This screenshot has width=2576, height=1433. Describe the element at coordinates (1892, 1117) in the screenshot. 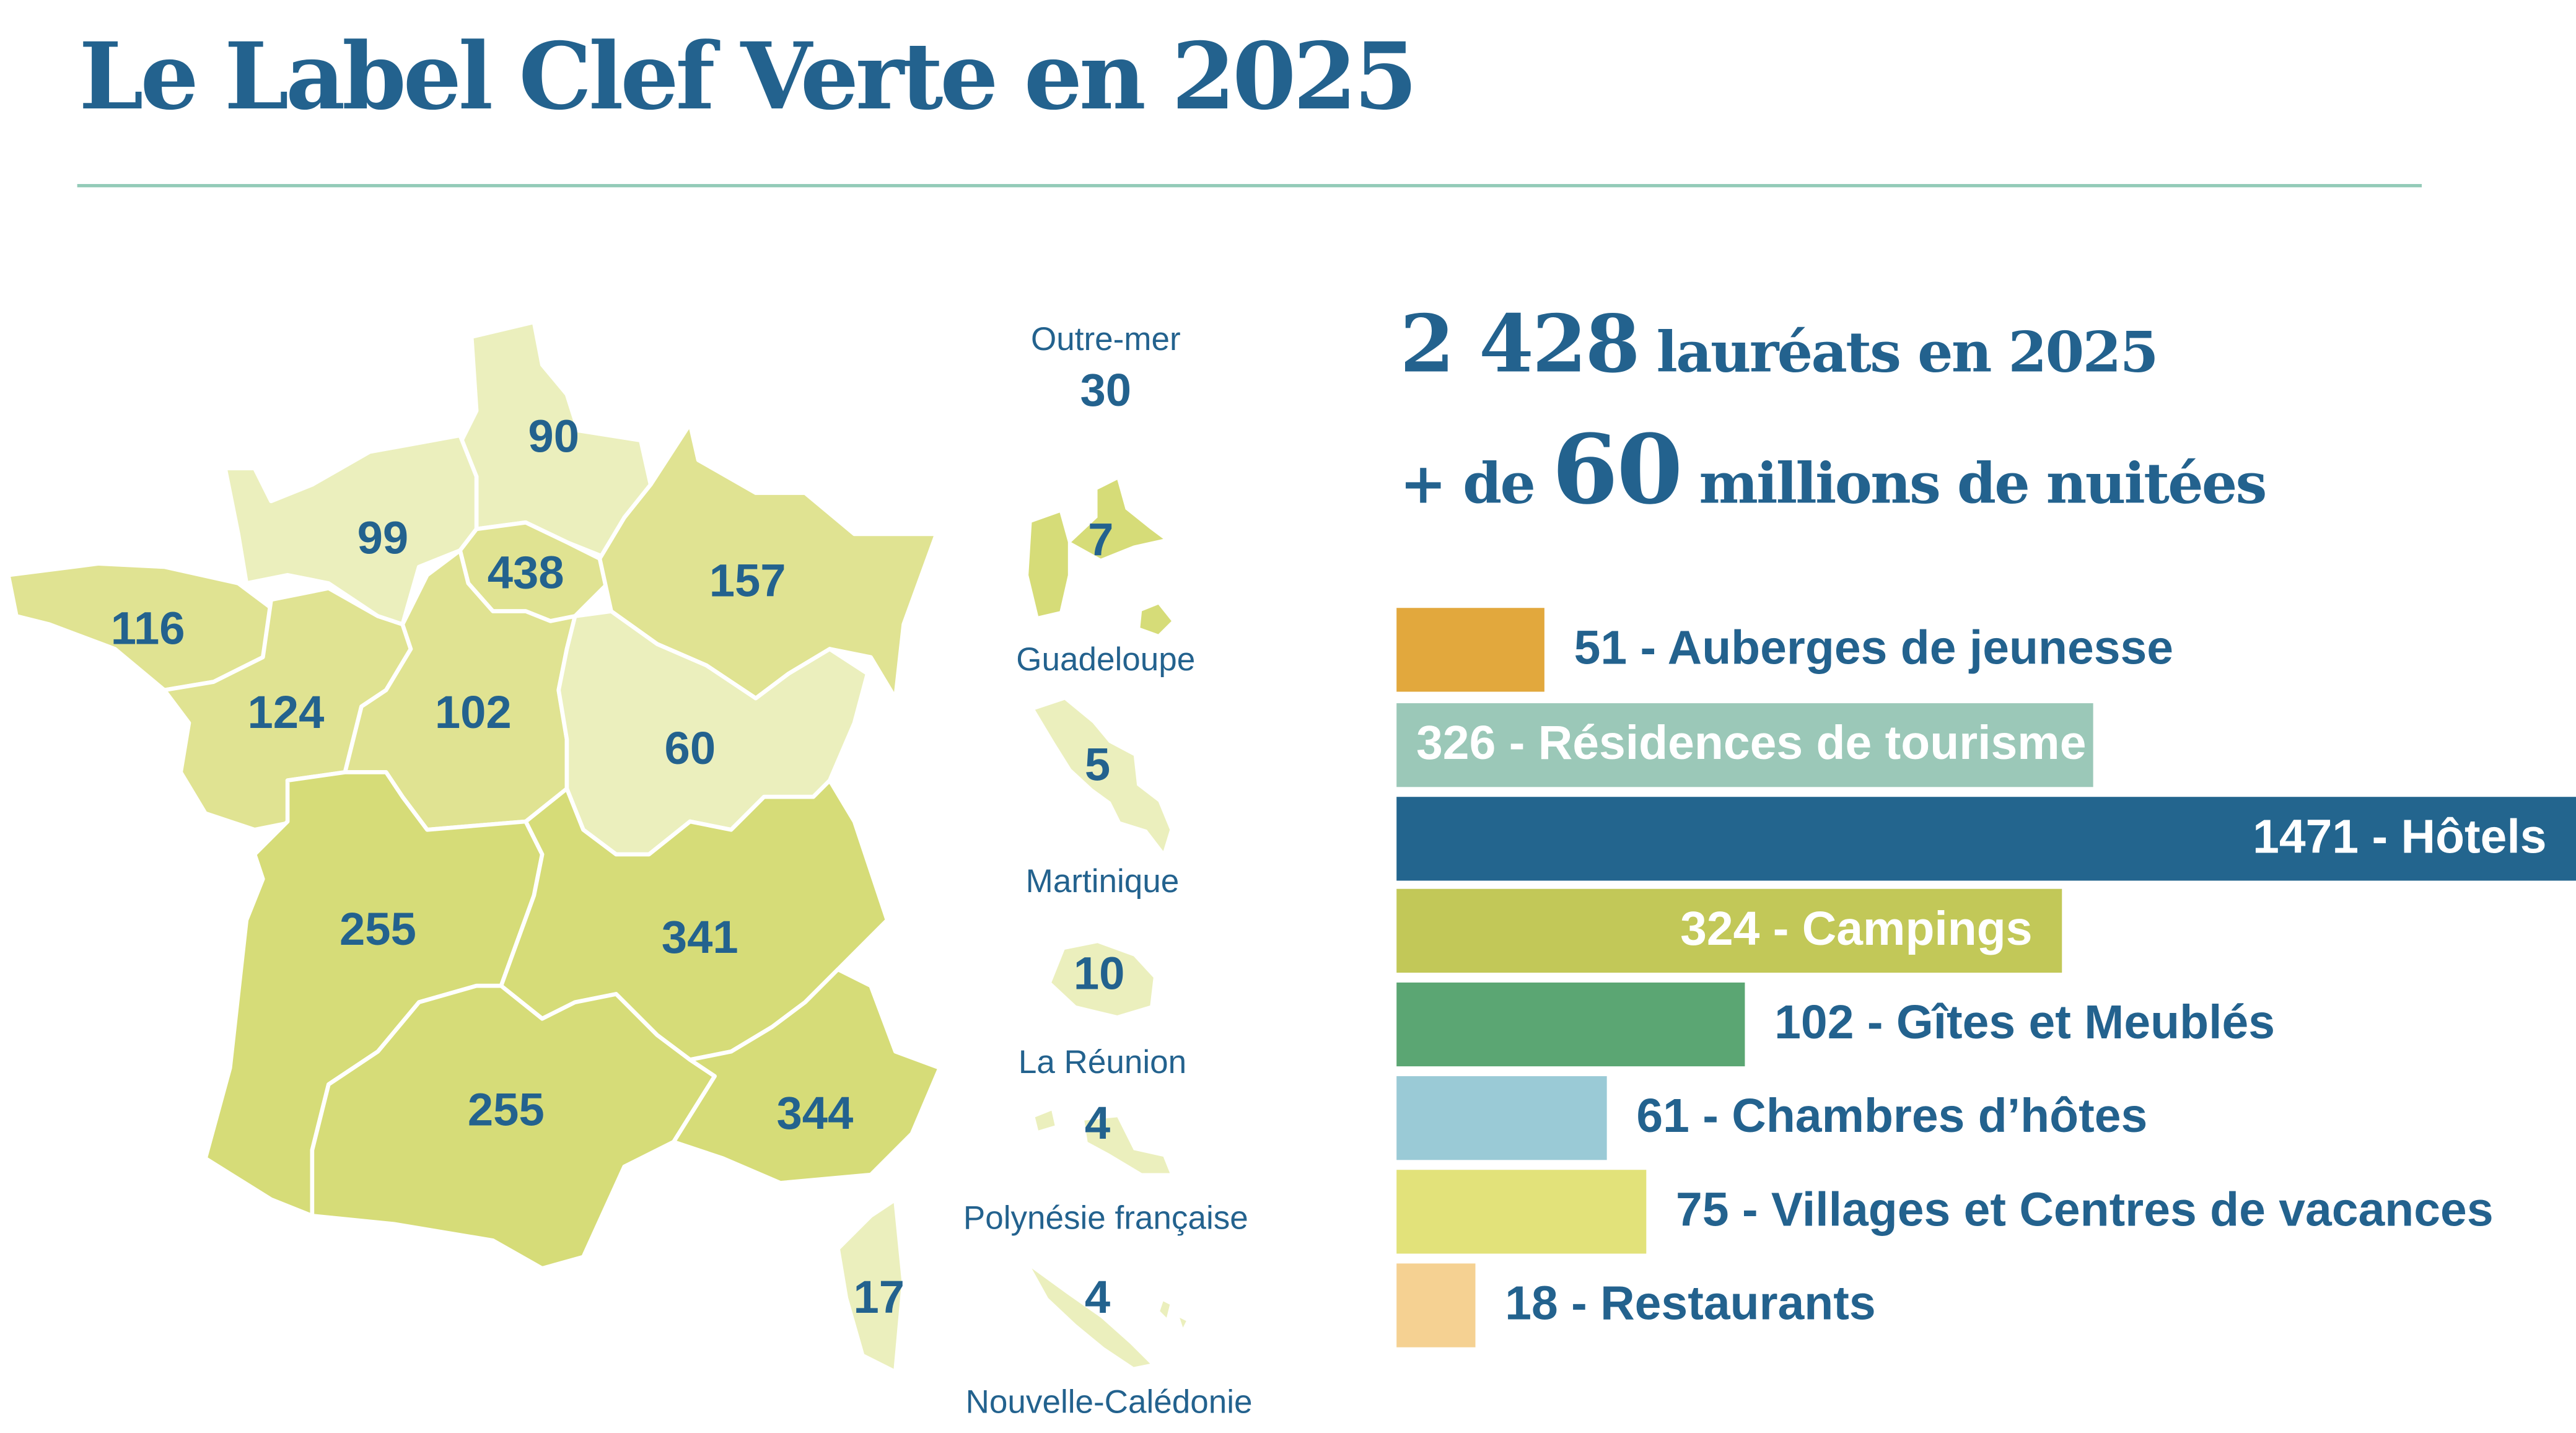

I see `bar-label-5: 61 - Chambres d’hôtes` at that location.